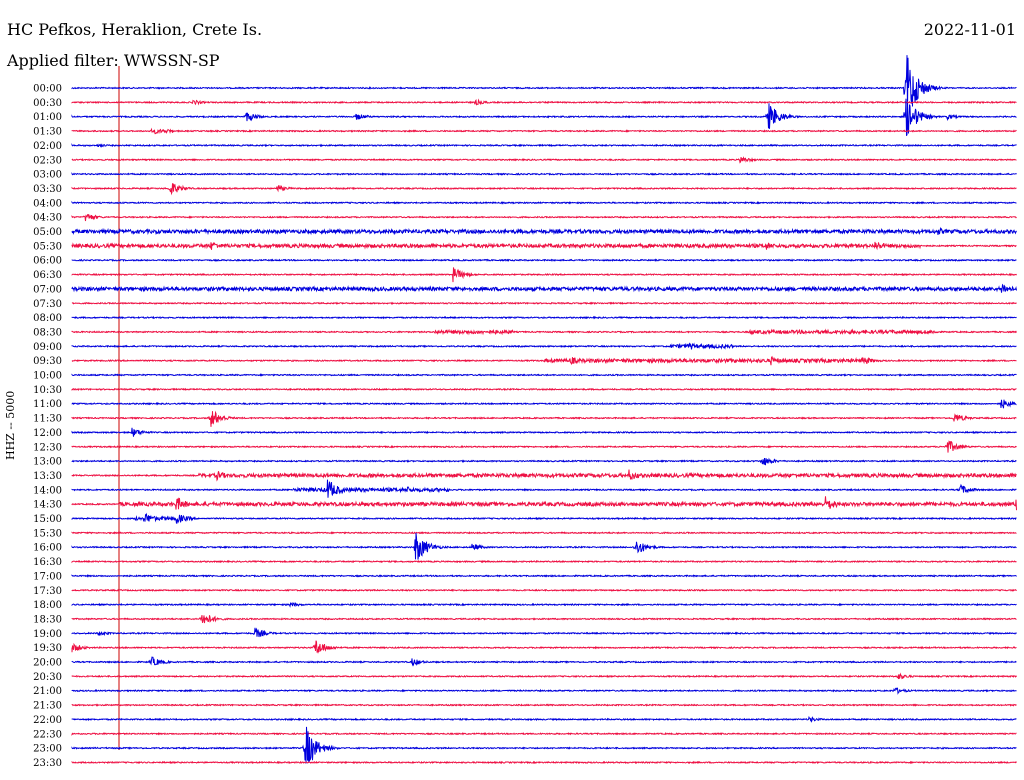 This screenshot has height=780, width=1024. I want to click on row-time-label: 20:00, so click(47, 663).